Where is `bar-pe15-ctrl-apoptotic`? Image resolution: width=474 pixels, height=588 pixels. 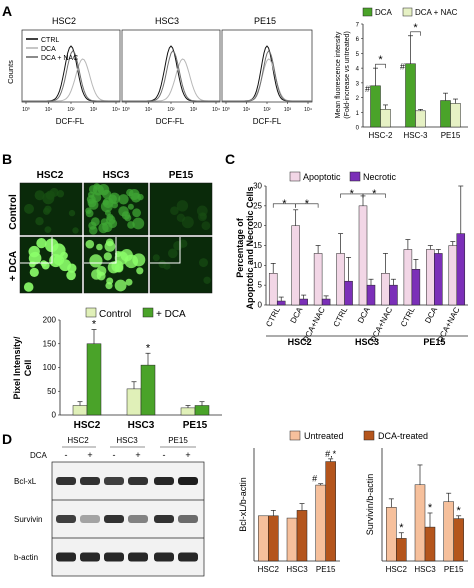 bar-pe15-ctrl-apoptotic is located at coordinates (408, 277).